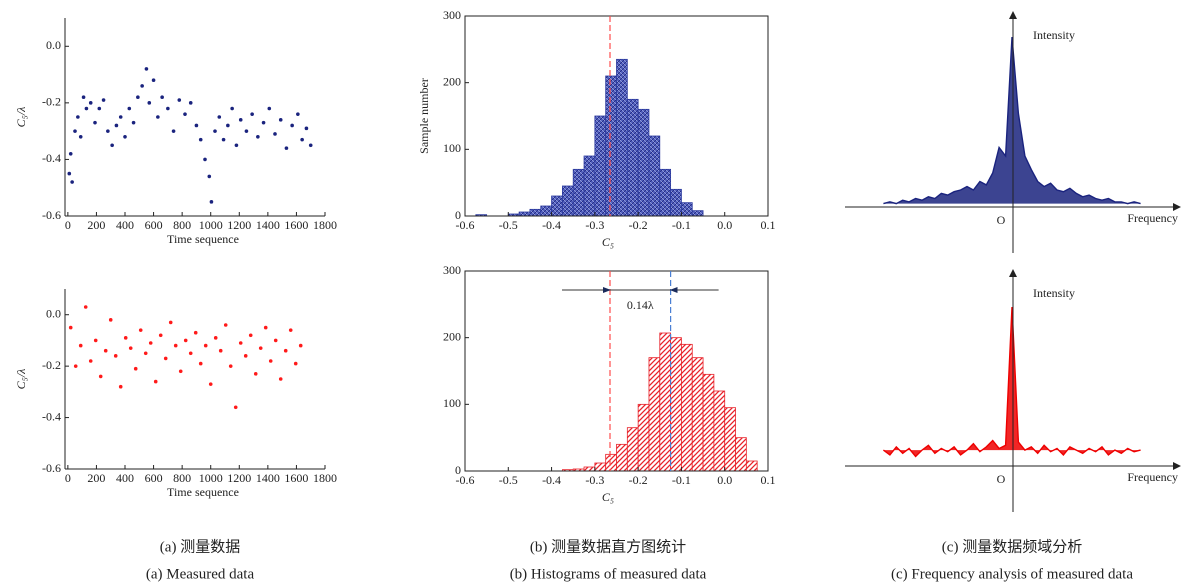  What do you see at coordinates (594, 225) in the screenshot?
I see `x-tick-label: -0.3` at bounding box center [594, 225].